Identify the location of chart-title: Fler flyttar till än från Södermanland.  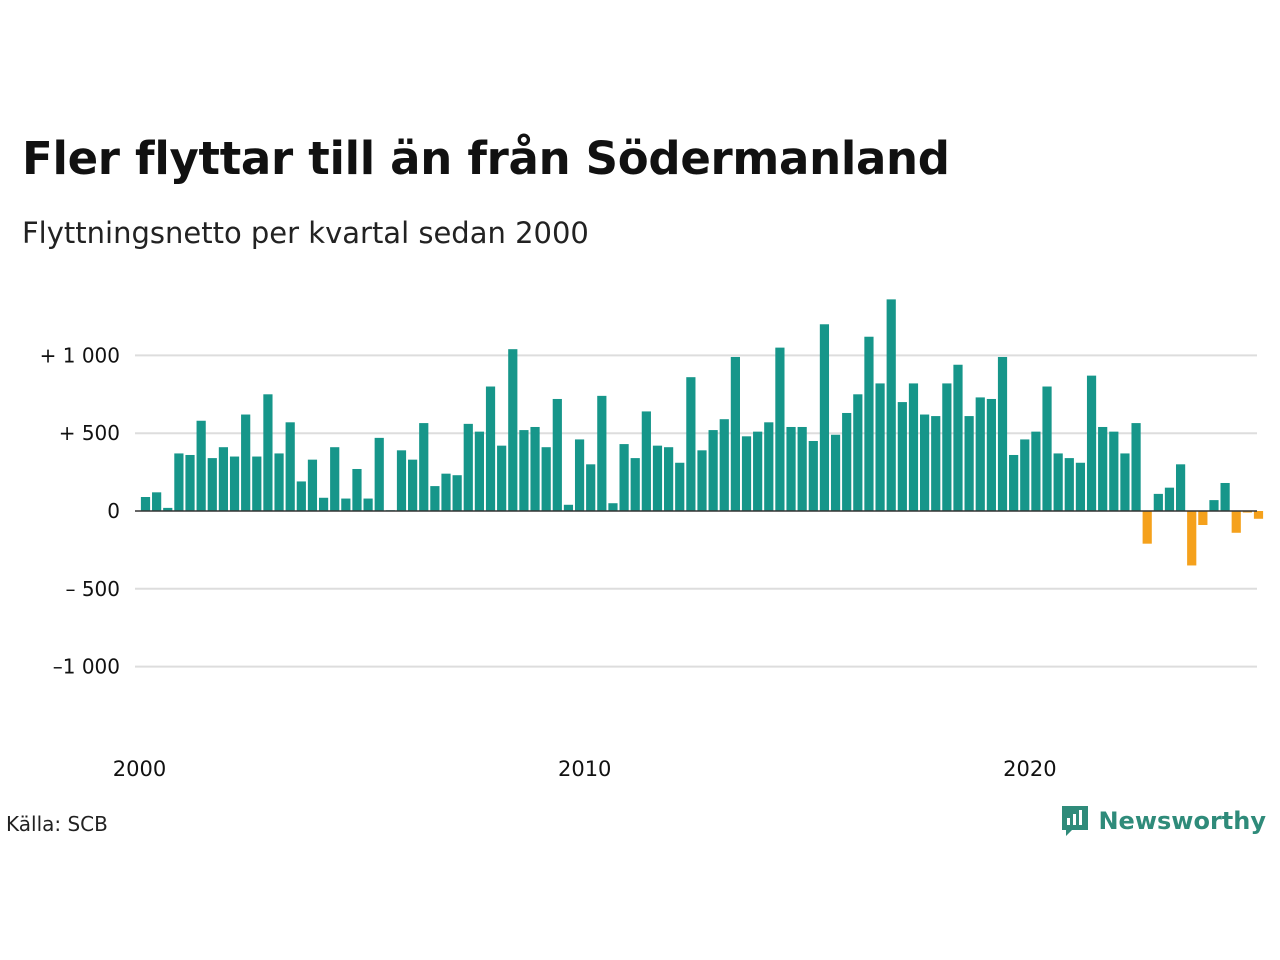
(486, 158).